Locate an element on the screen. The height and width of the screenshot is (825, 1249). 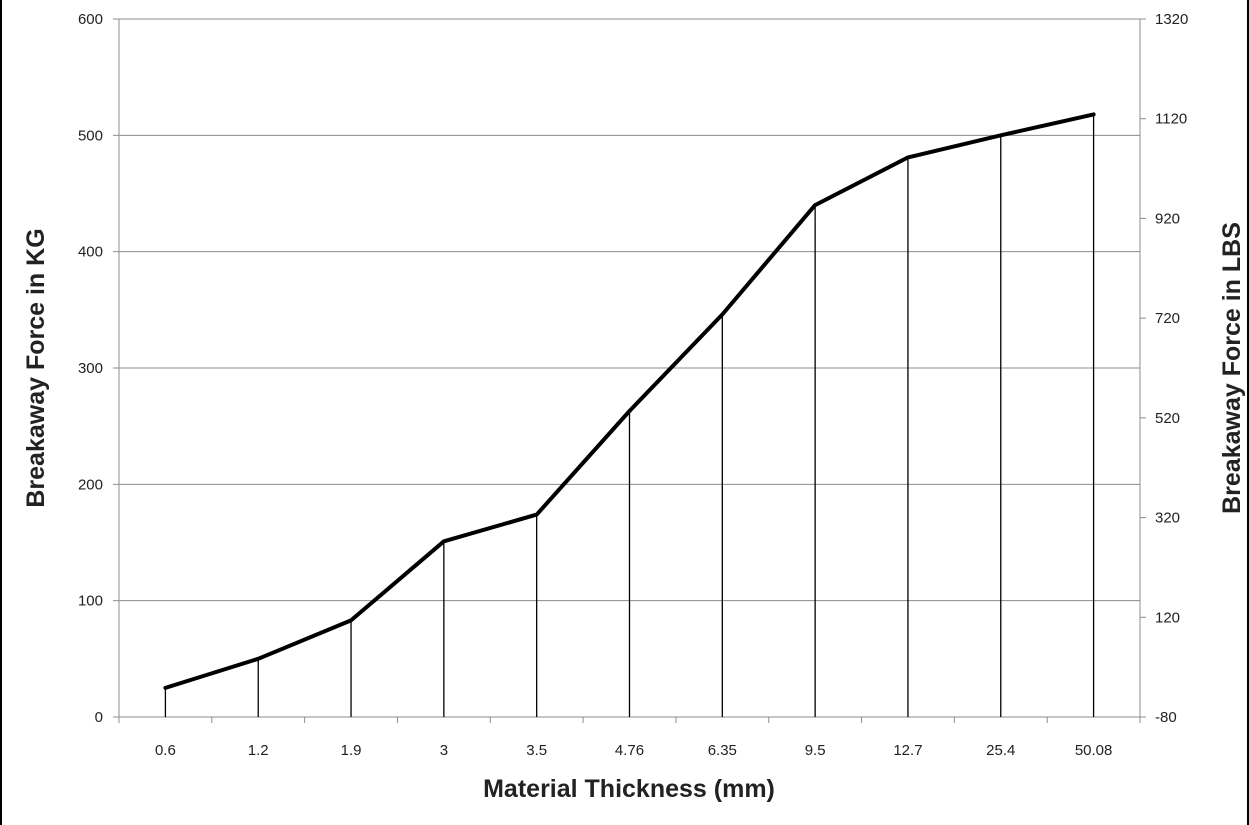
x-tick-label: 9.5 is located at coordinates (815, 750).